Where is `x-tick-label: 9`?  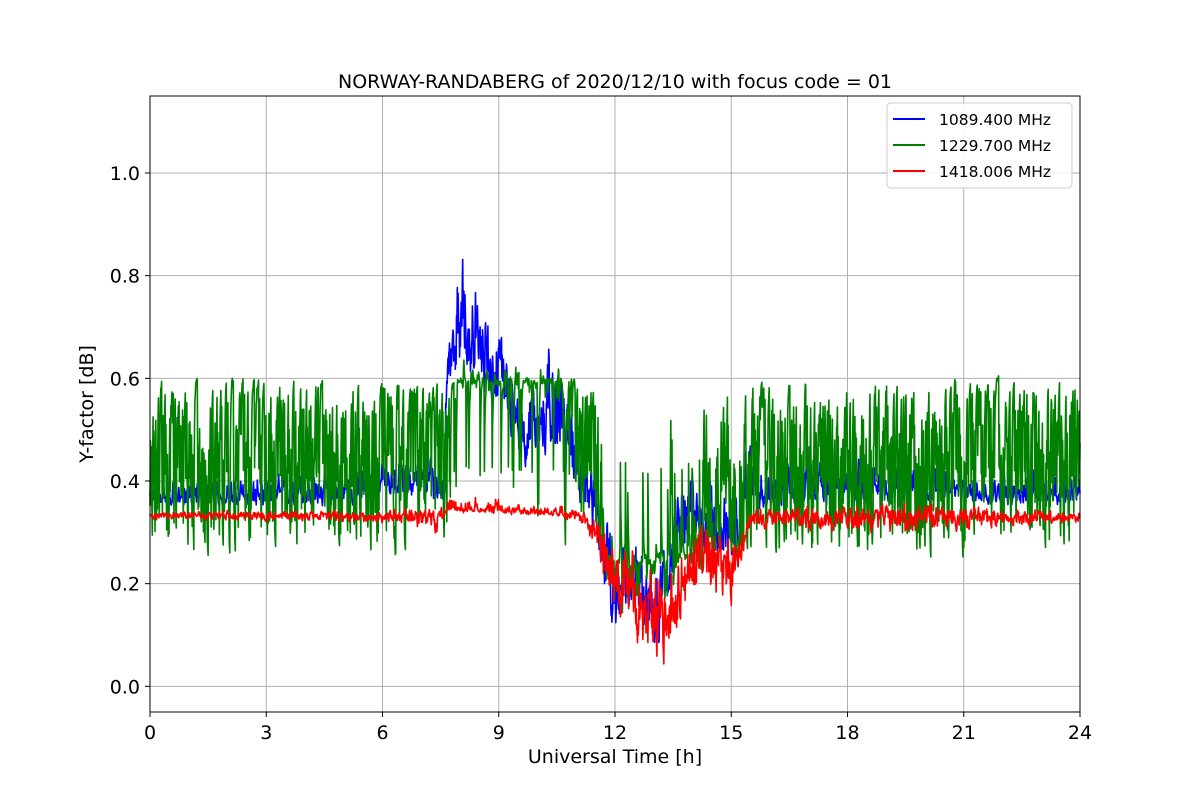 x-tick-label: 9 is located at coordinates (499, 733).